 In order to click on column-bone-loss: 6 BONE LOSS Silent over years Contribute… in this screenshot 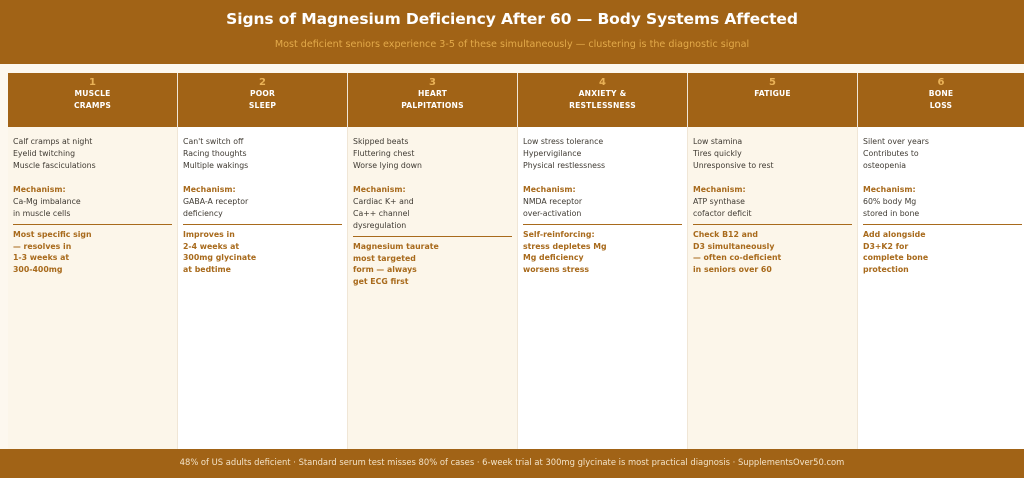, I will do `click(940, 261)`.